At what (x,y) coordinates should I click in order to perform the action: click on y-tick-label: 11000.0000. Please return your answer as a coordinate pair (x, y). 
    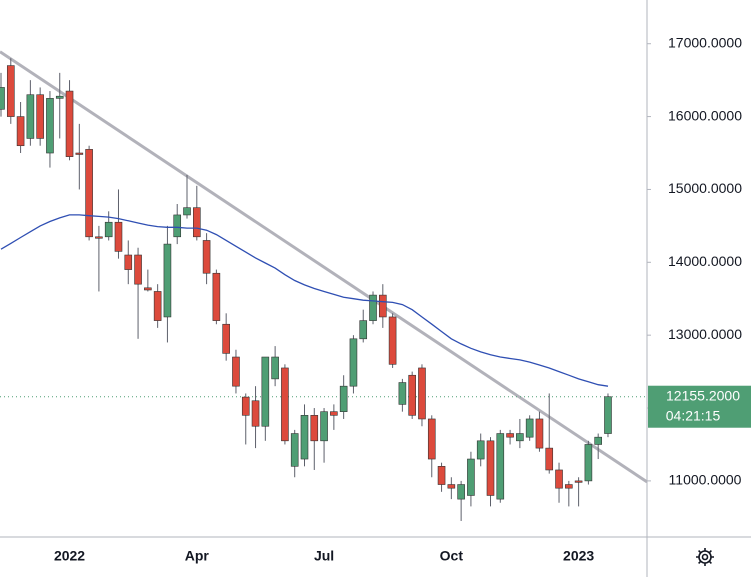
    Looking at the image, I should click on (705, 480).